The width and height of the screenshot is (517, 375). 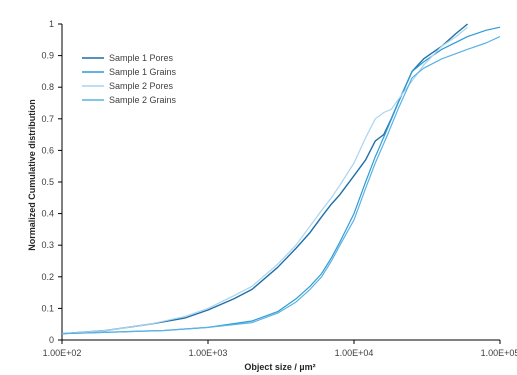 What do you see at coordinates (47, 87) in the screenshot?
I see `y-tick-label: 0.8` at bounding box center [47, 87].